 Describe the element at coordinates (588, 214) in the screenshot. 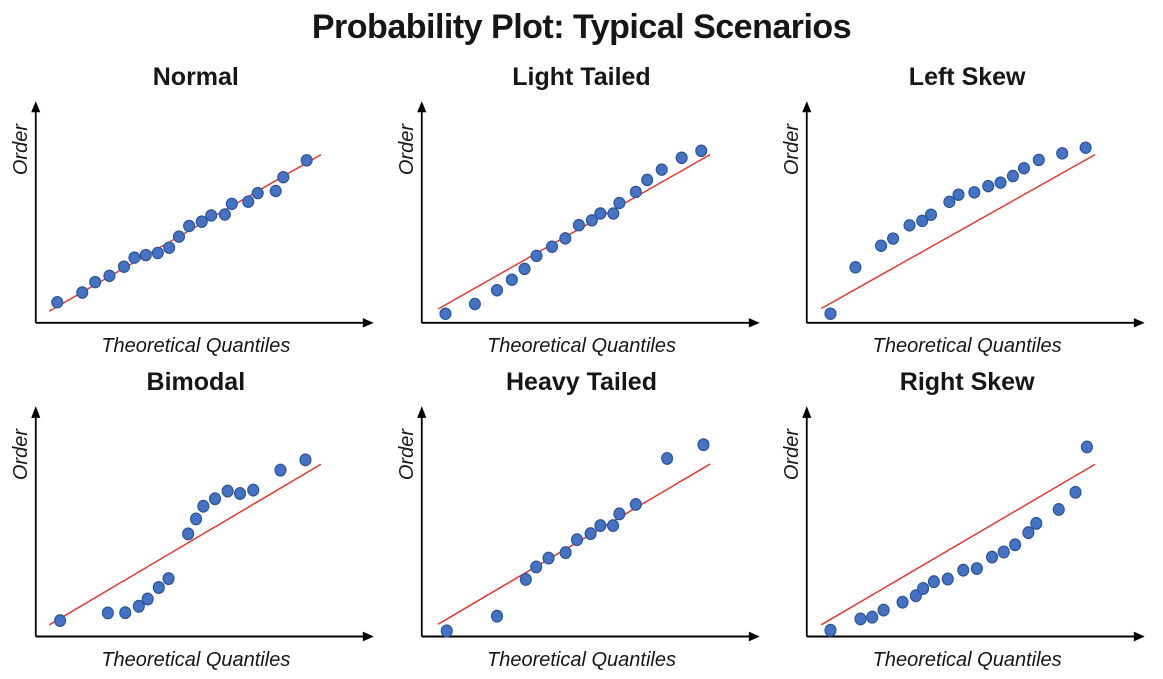

I see `scatter-canvas-light-tailed` at that location.